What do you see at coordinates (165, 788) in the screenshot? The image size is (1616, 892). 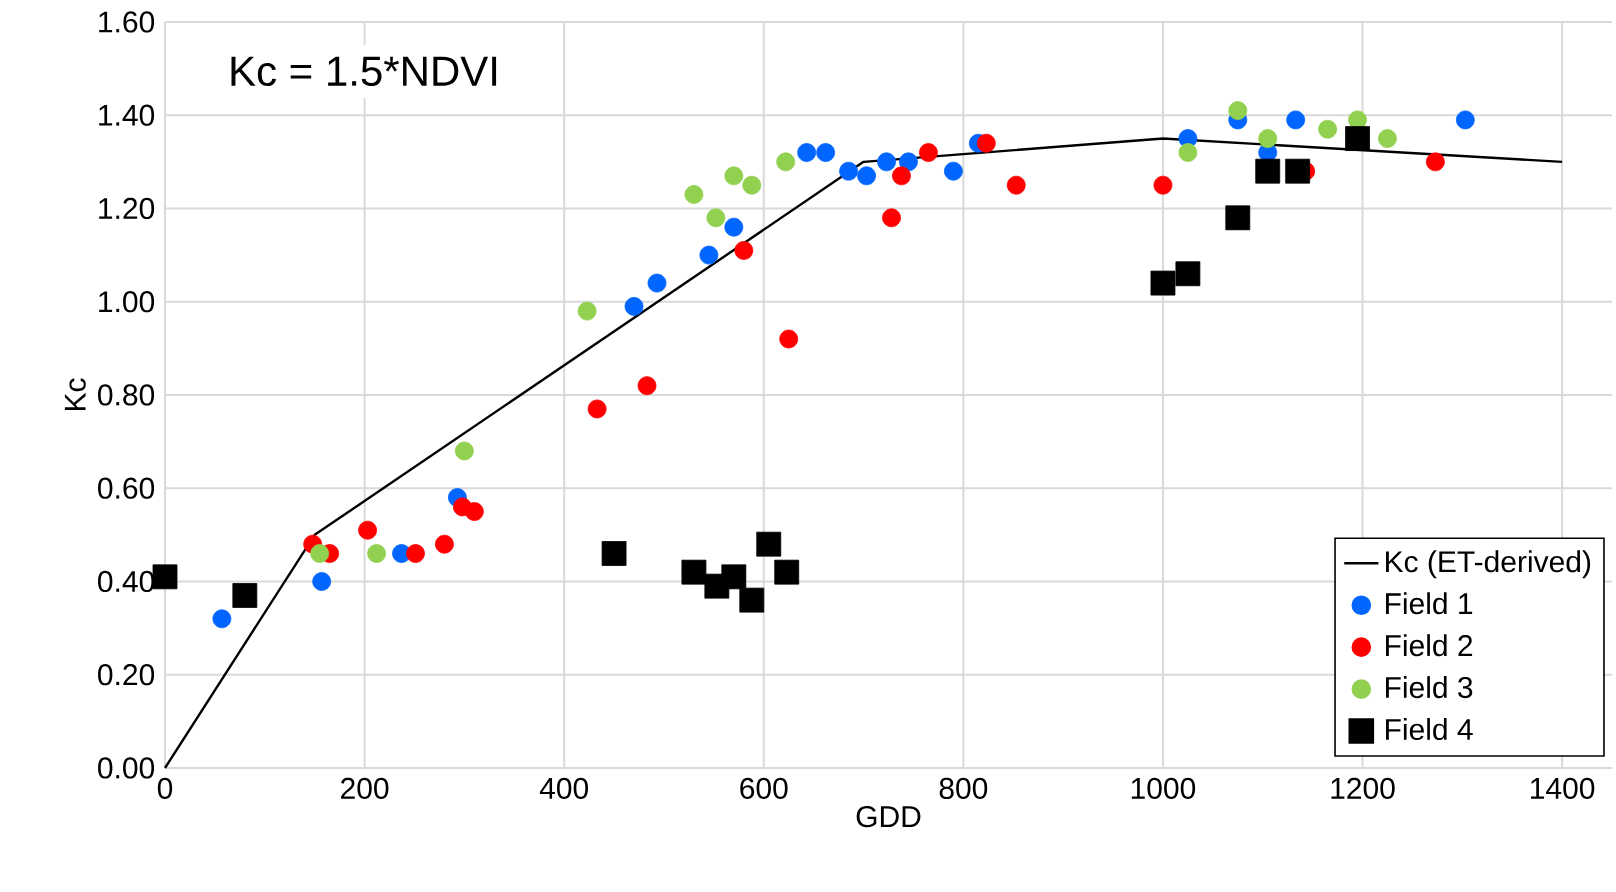 I see `x-tick-label: 0` at bounding box center [165, 788].